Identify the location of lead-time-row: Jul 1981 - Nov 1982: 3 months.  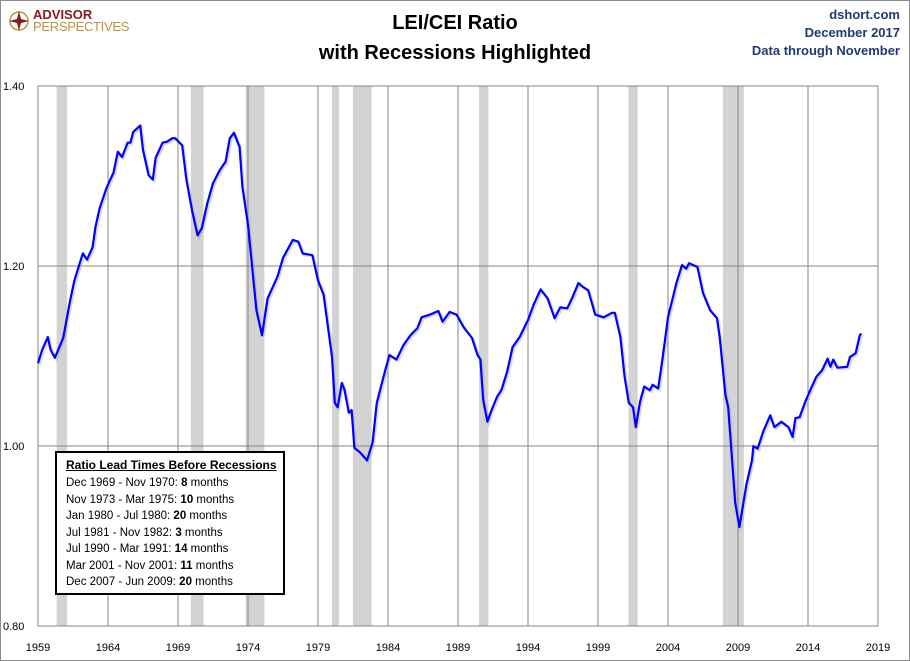
(174, 533).